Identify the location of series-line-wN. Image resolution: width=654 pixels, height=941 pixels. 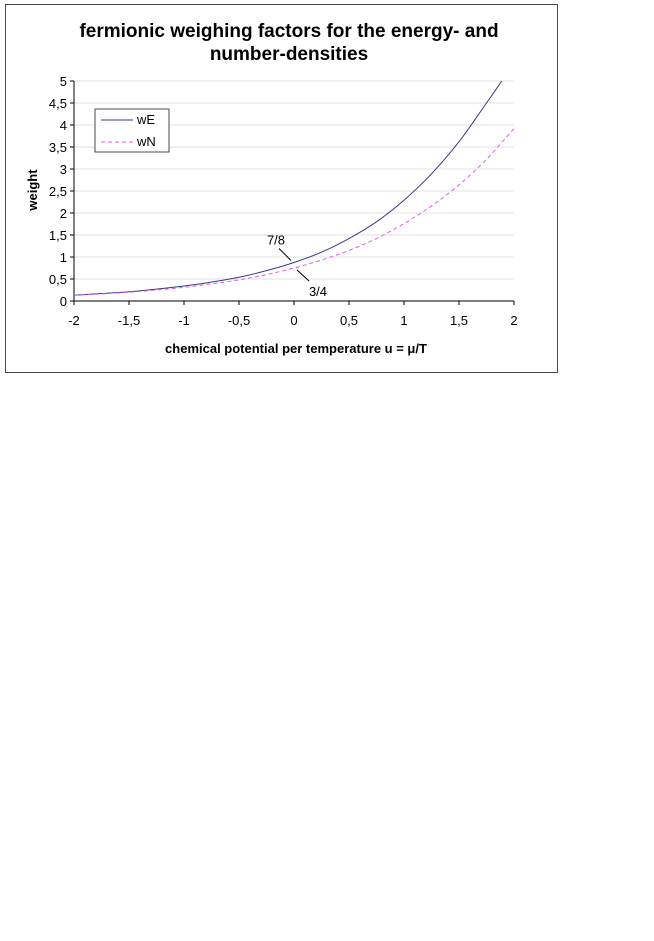
(294, 212).